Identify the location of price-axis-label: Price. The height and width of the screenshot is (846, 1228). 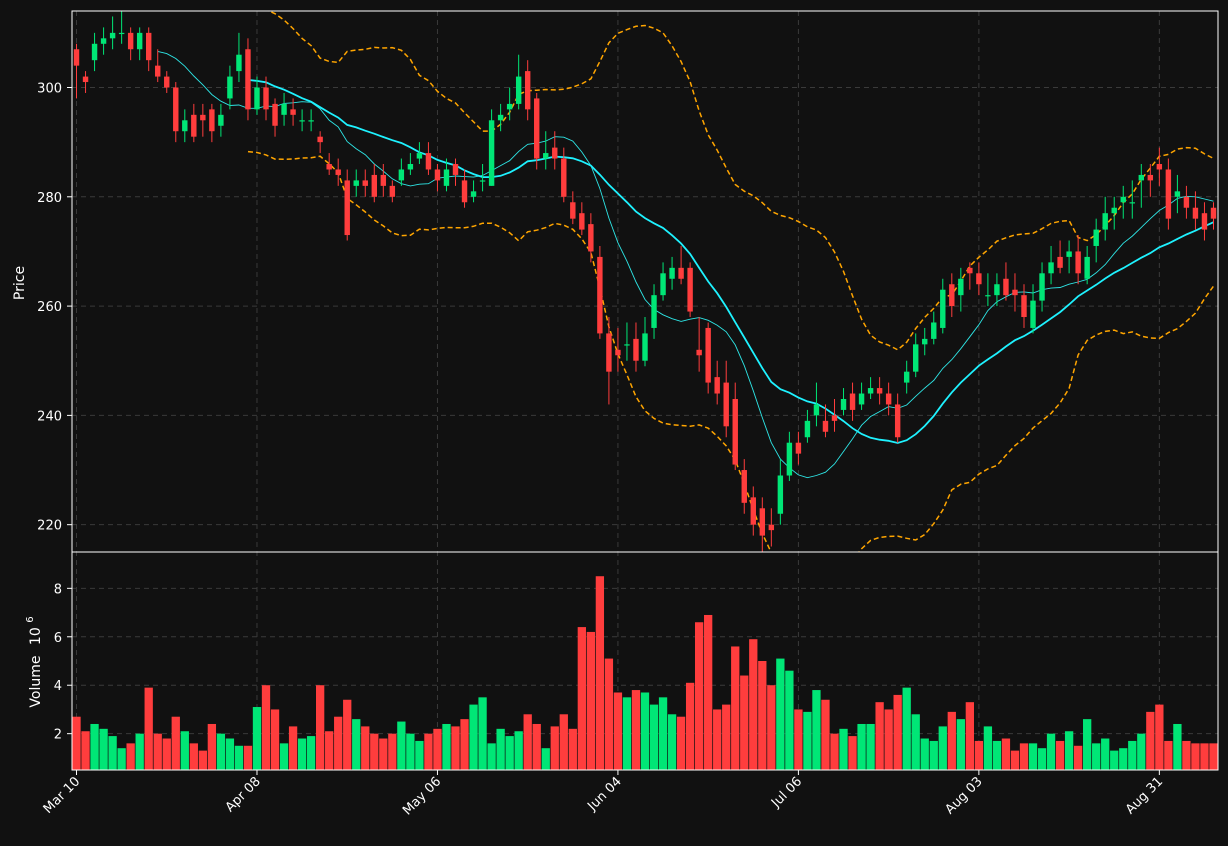
(20, 283).